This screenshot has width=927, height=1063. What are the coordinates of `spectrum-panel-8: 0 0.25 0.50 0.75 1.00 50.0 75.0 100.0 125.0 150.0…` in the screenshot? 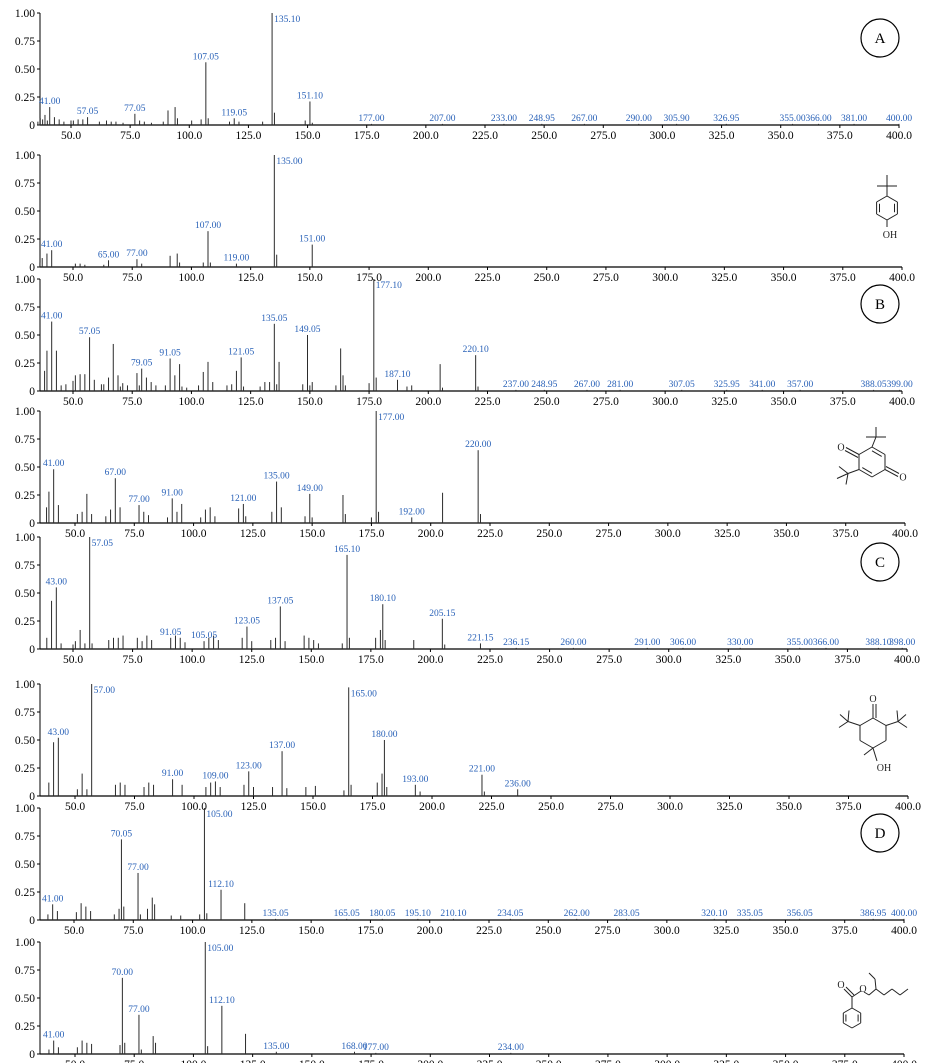 It's located at (466, 1000).